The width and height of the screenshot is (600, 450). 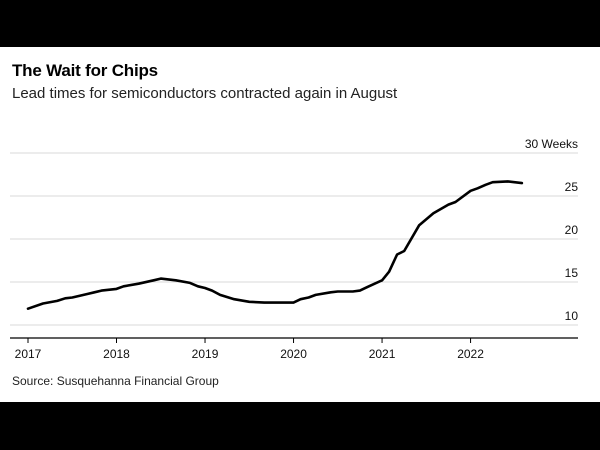 What do you see at coordinates (382, 354) in the screenshot?
I see `x-tick-label-2021: 2021` at bounding box center [382, 354].